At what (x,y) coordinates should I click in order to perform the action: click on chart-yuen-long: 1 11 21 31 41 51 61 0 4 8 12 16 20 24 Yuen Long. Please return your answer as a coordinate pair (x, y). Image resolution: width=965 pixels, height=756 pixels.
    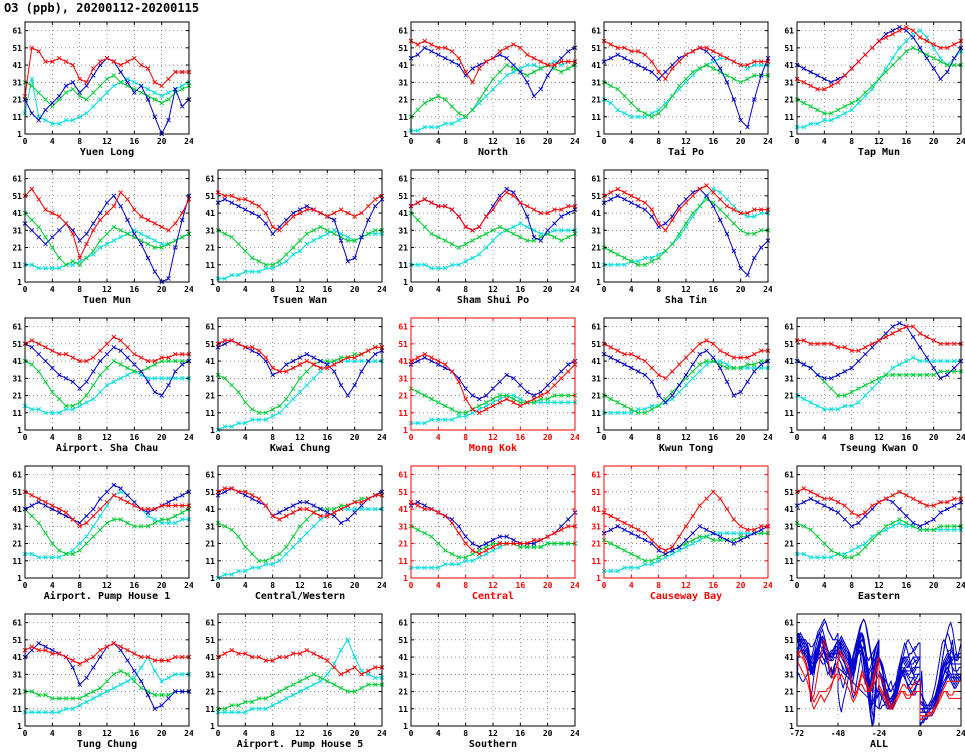
    Looking at the image, I should click on (96, 90).